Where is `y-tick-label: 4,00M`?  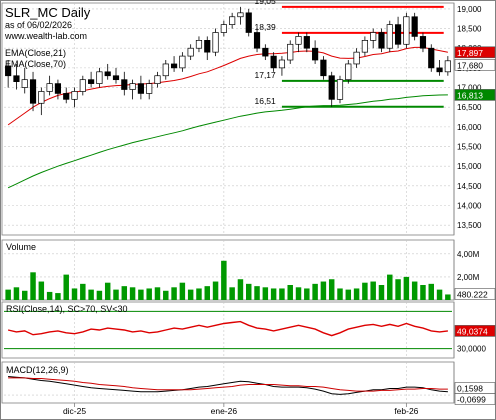
y-tick-label: 4,00M is located at coordinates (468, 254).